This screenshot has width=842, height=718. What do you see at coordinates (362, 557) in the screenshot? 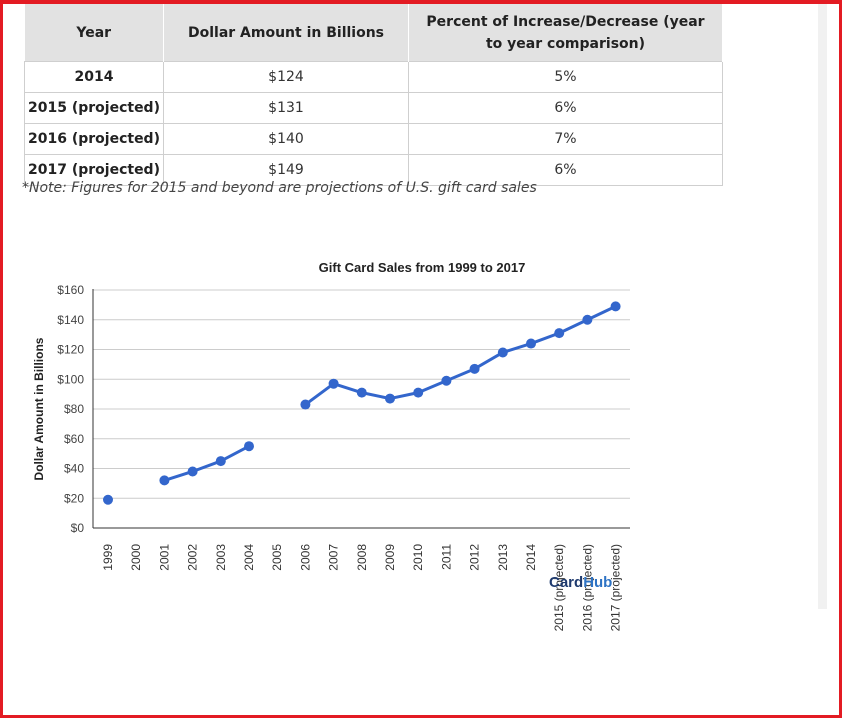
I see `x-tick-label: 2008` at bounding box center [362, 557].